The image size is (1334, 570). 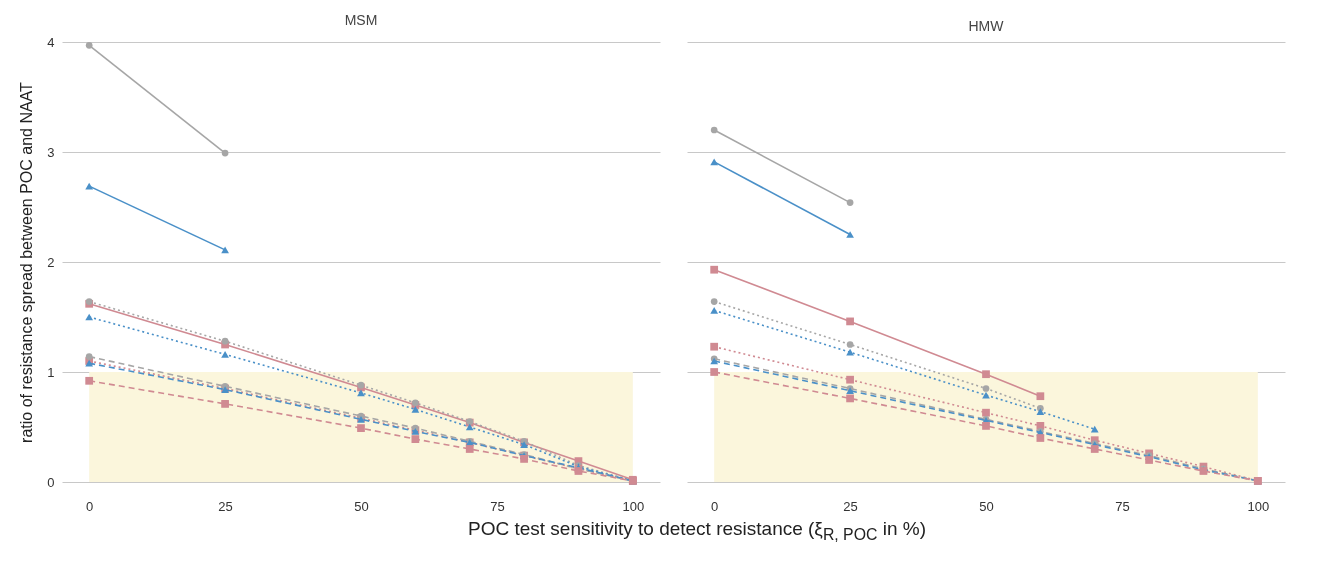 What do you see at coordinates (51, 152) in the screenshot?
I see `y-tick-label: 3` at bounding box center [51, 152].